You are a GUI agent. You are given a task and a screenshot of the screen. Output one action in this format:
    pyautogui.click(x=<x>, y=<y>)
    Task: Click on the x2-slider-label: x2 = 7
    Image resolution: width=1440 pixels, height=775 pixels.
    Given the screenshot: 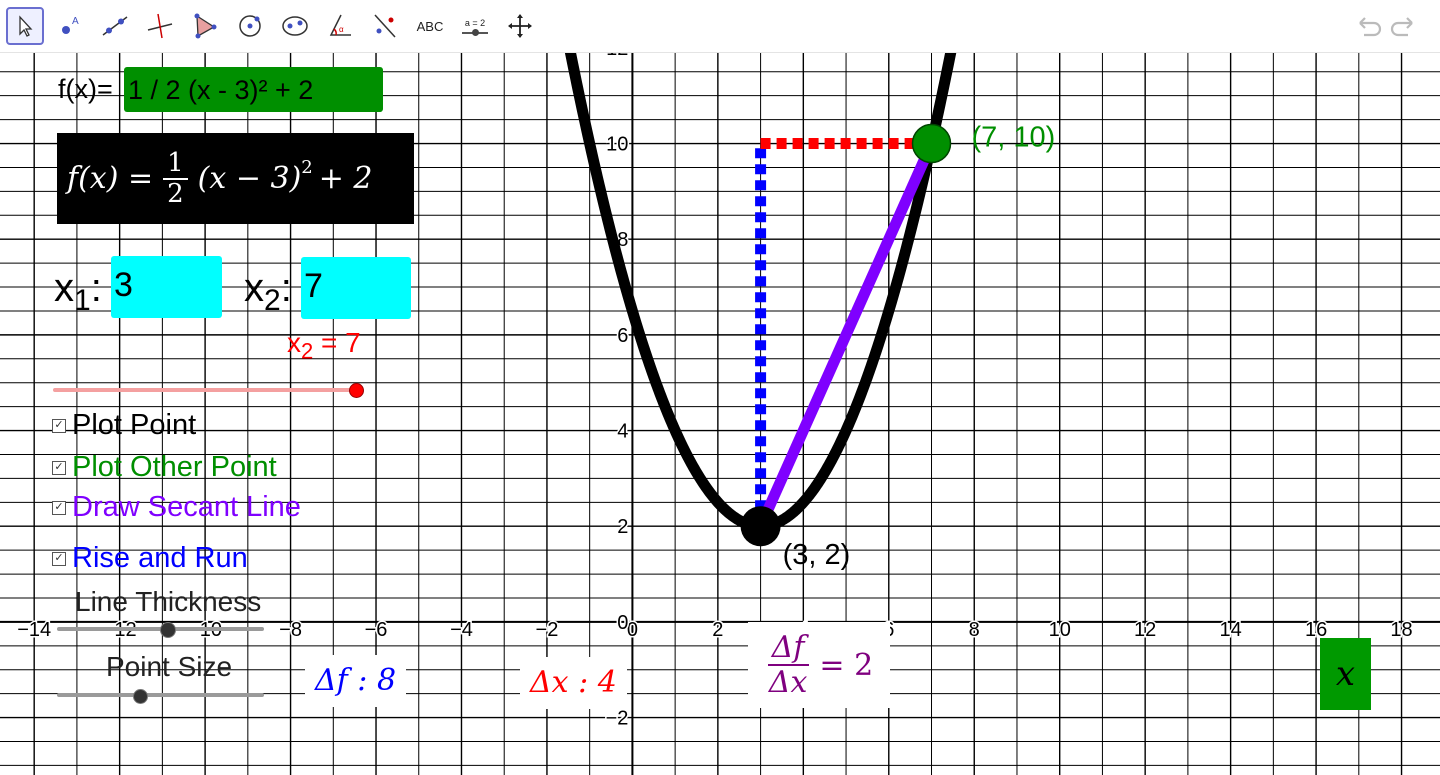 What is the action you would take?
    pyautogui.click(x=324, y=345)
    